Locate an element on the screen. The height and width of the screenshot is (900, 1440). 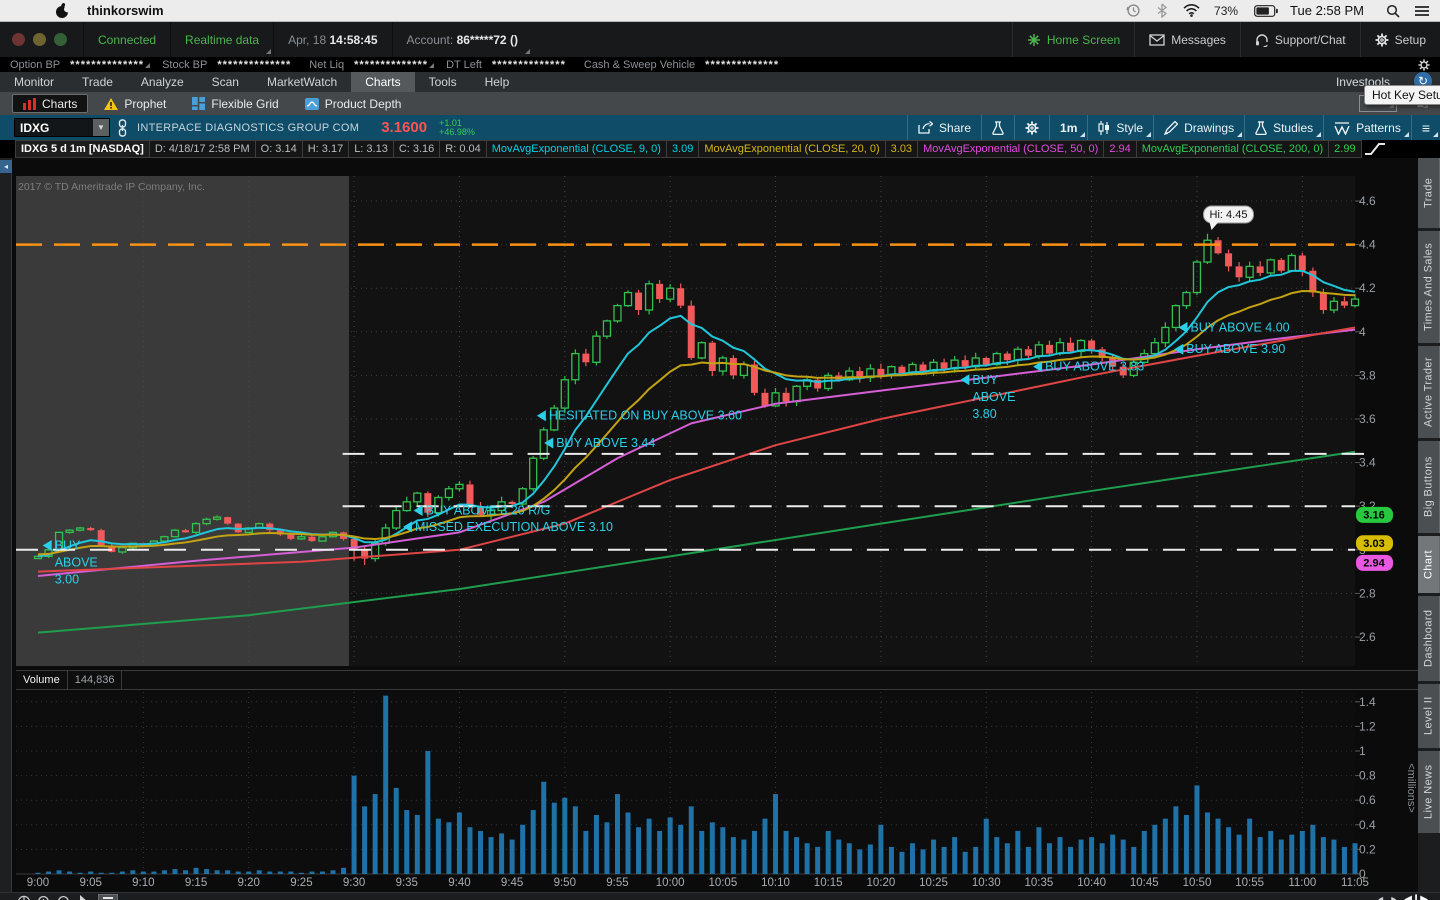
charts-view-button: Charts is located at coordinates (50, 103).